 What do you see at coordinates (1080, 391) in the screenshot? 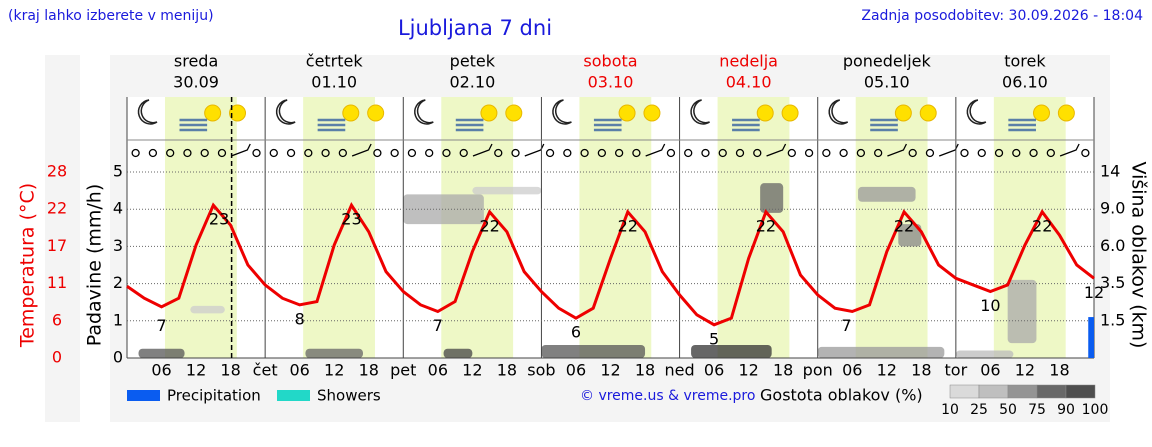
I see `cloud-legend-swatch` at bounding box center [1080, 391].